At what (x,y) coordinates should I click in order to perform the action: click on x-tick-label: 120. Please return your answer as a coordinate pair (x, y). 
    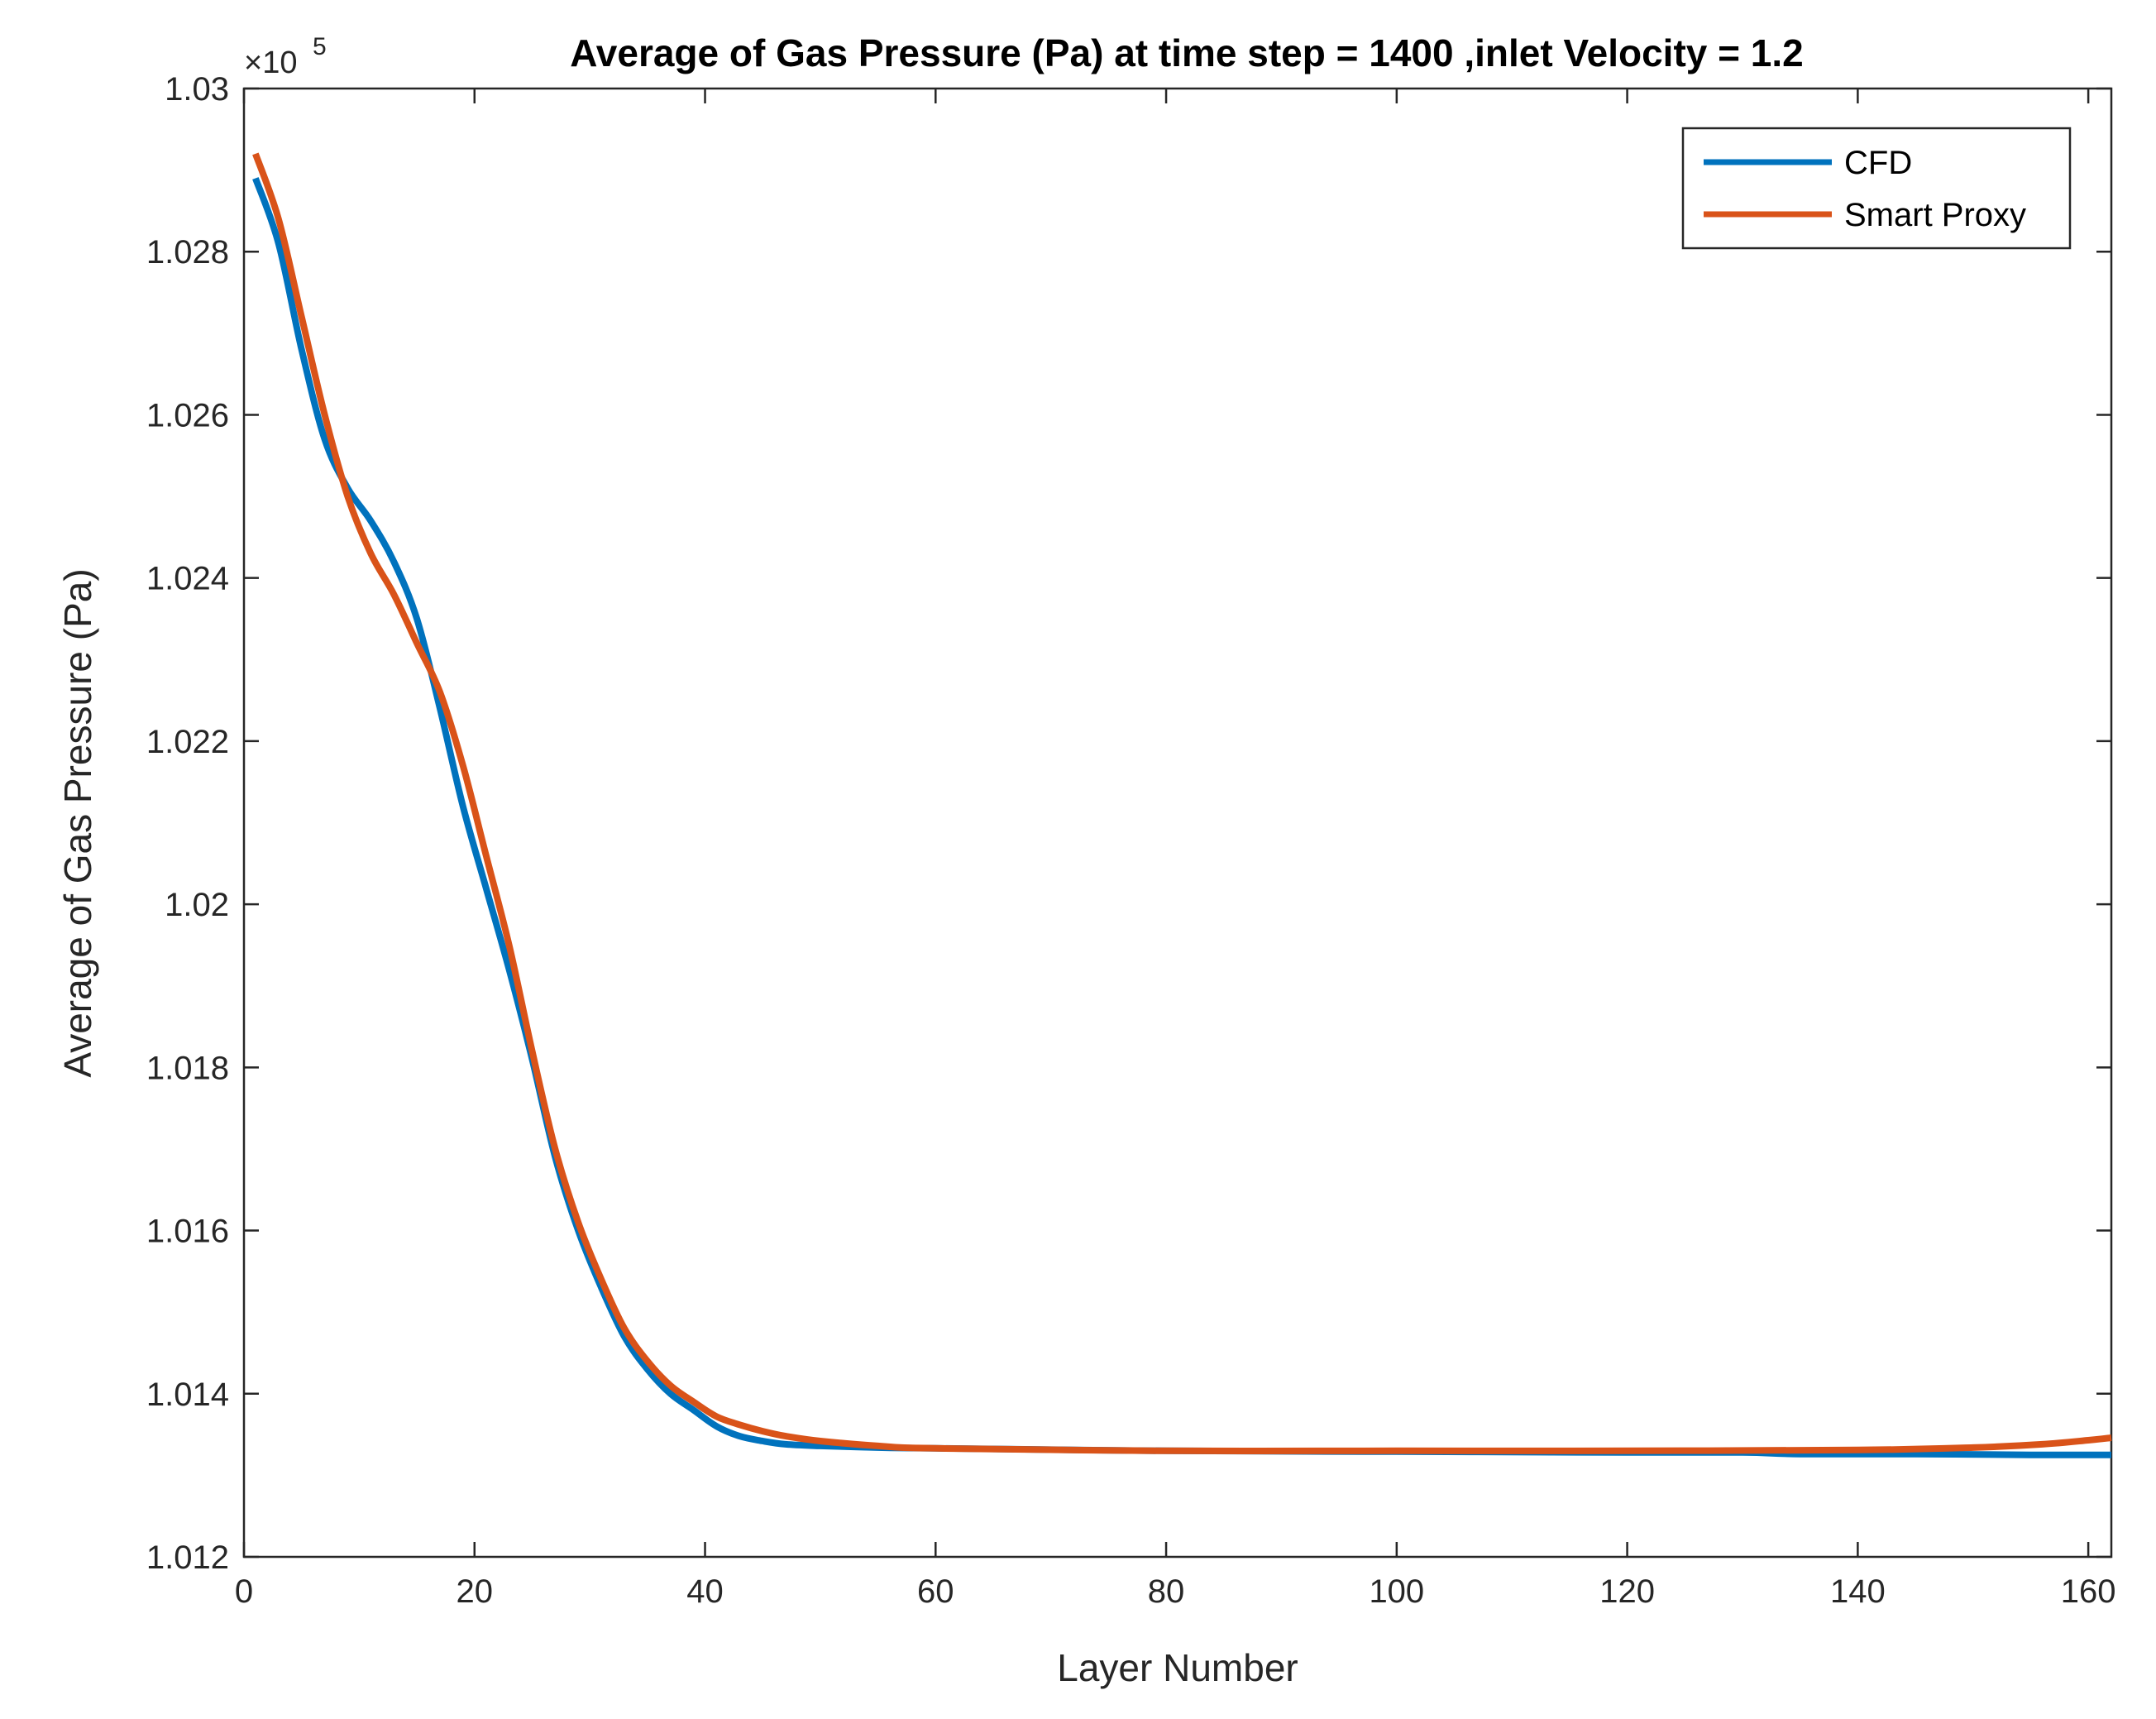
    Looking at the image, I should click on (1627, 1591).